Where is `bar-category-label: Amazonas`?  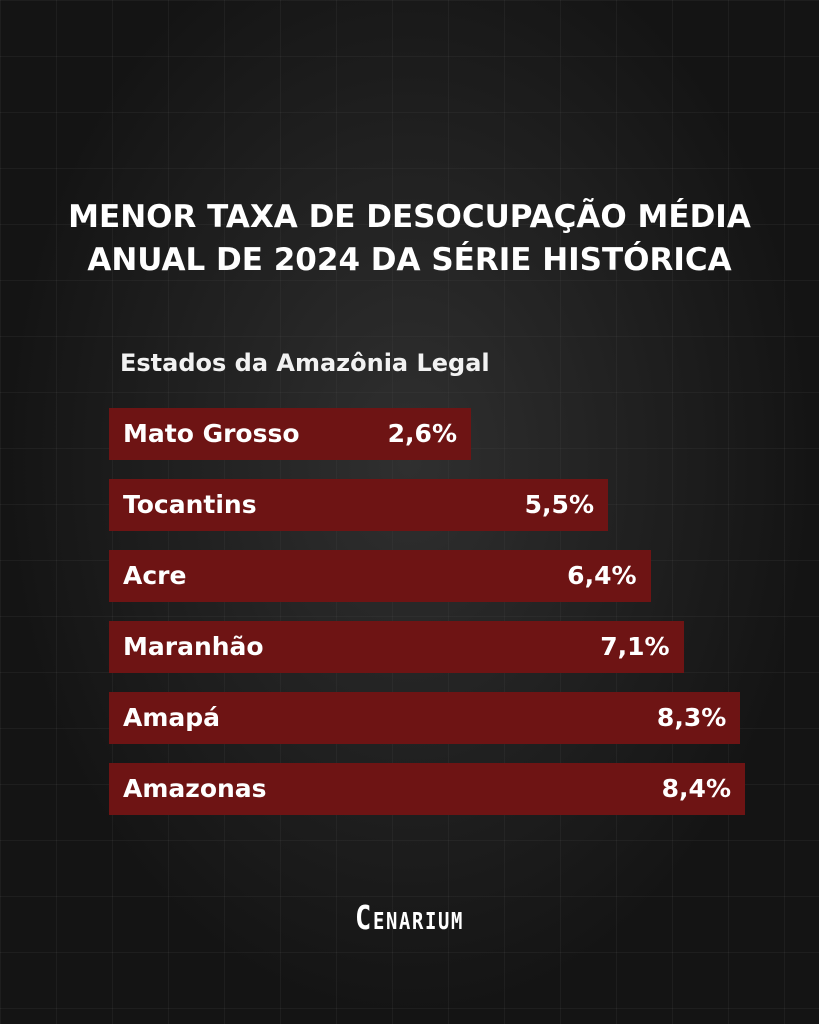 bar-category-label: Amazonas is located at coordinates (195, 788).